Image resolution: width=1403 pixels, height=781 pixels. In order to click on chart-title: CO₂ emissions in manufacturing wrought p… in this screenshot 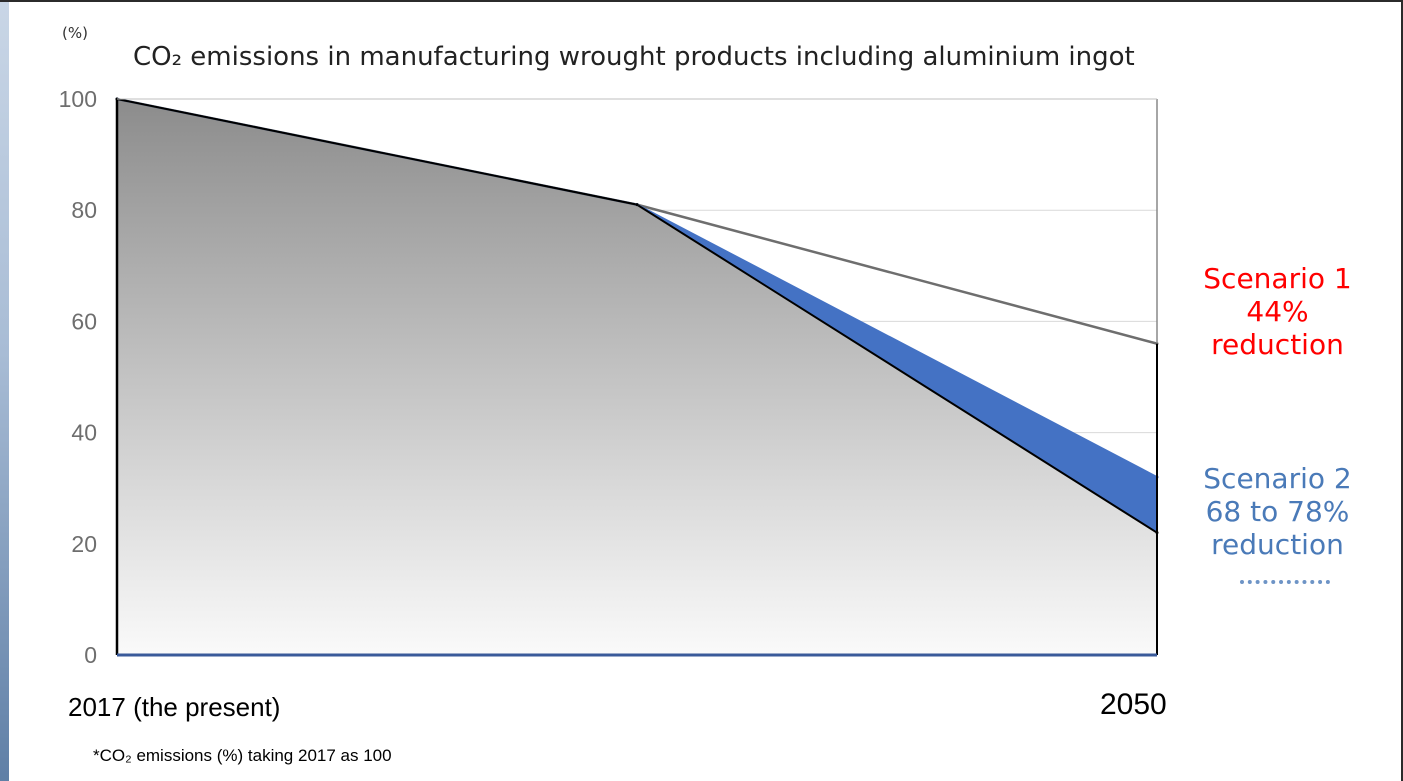, I will do `click(634, 57)`.